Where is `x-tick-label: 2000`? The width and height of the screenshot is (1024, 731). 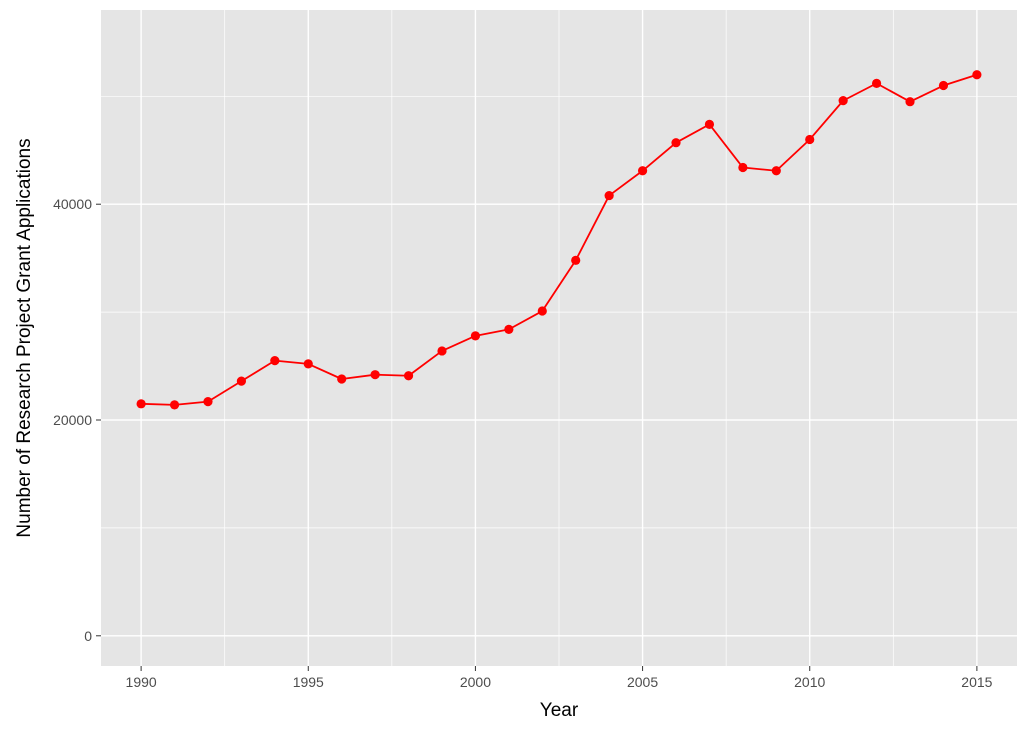
x-tick-label: 2000 is located at coordinates (475, 682).